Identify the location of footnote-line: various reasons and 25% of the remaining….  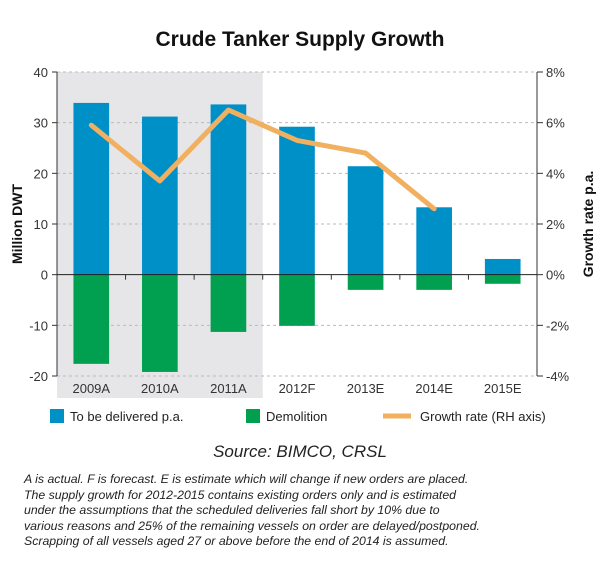
(252, 525).